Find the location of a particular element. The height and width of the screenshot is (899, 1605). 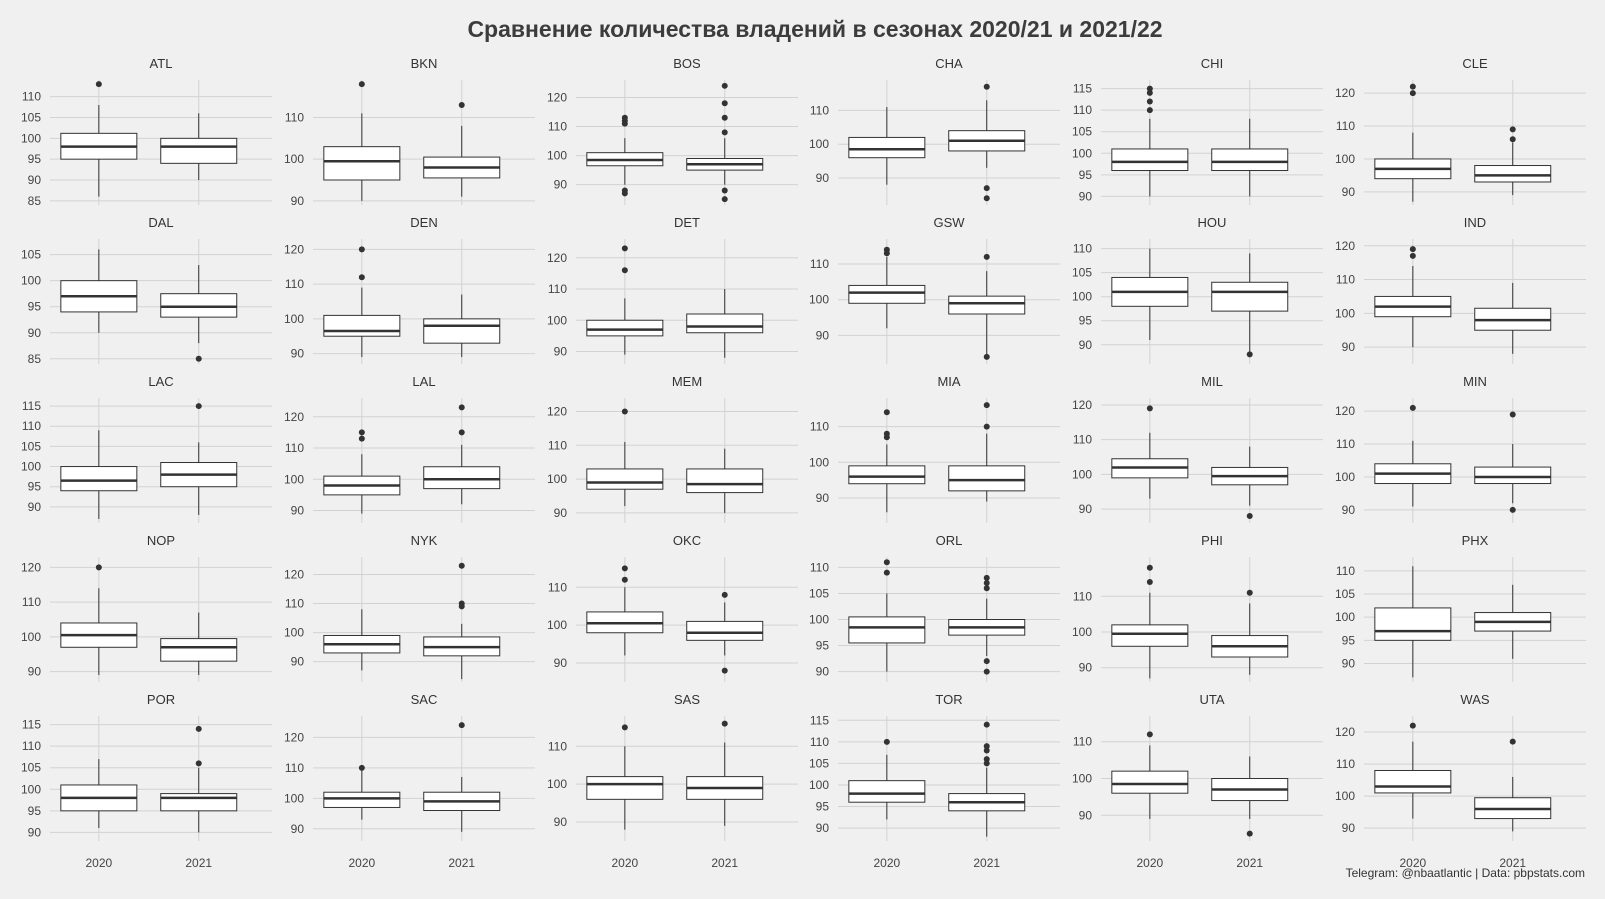

facet-panel-ind: IND 90 100 110 120 is located at coordinates (1460, 289).